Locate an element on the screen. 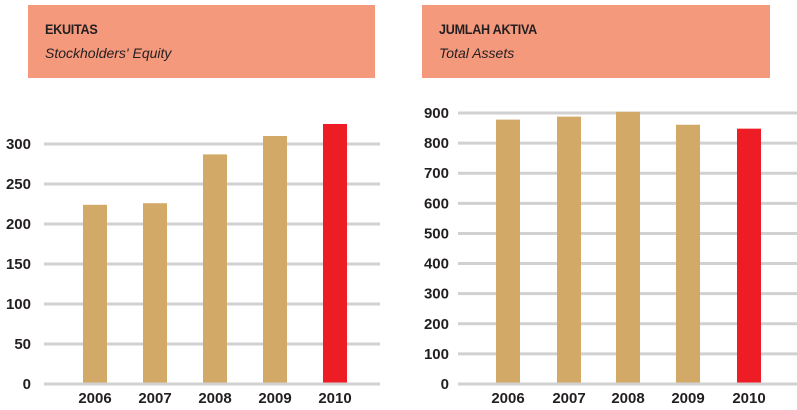  assets-bar-2006 is located at coordinates (508, 251).